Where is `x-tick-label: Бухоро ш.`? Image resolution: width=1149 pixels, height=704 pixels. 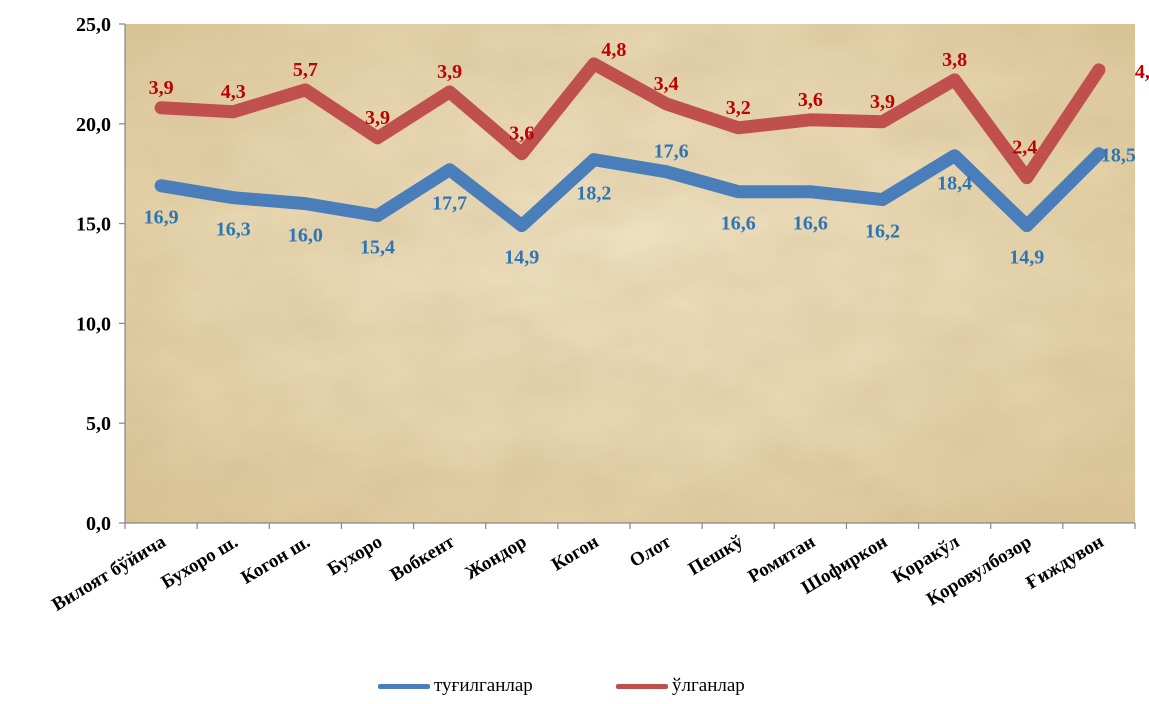 x-tick-label: Бухоро ш. is located at coordinates (200, 562).